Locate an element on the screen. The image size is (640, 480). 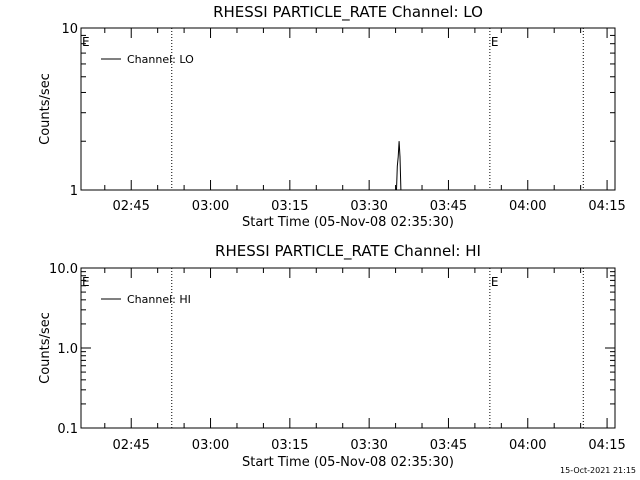
chart1-xtick-label-1: 03:00 is located at coordinates (210, 206).